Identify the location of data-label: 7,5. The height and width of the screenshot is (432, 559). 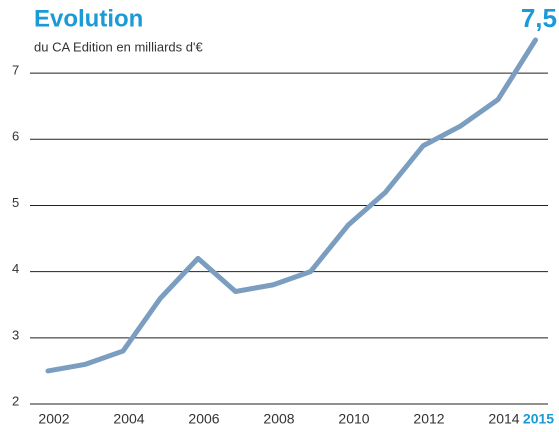
(539, 18).